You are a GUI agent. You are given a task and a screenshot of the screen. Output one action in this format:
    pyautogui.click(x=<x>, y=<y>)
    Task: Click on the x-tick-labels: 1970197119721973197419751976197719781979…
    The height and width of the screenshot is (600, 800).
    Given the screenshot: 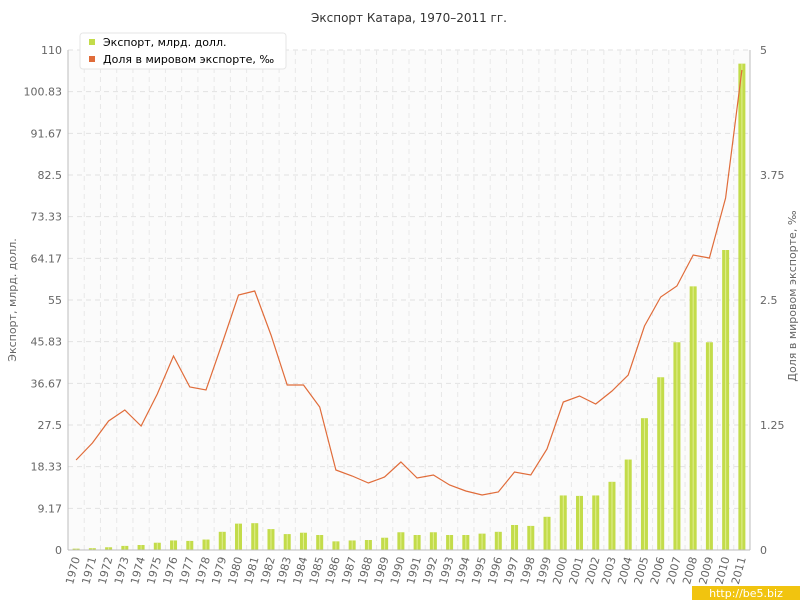 What is the action you would take?
    pyautogui.click(x=406, y=570)
    